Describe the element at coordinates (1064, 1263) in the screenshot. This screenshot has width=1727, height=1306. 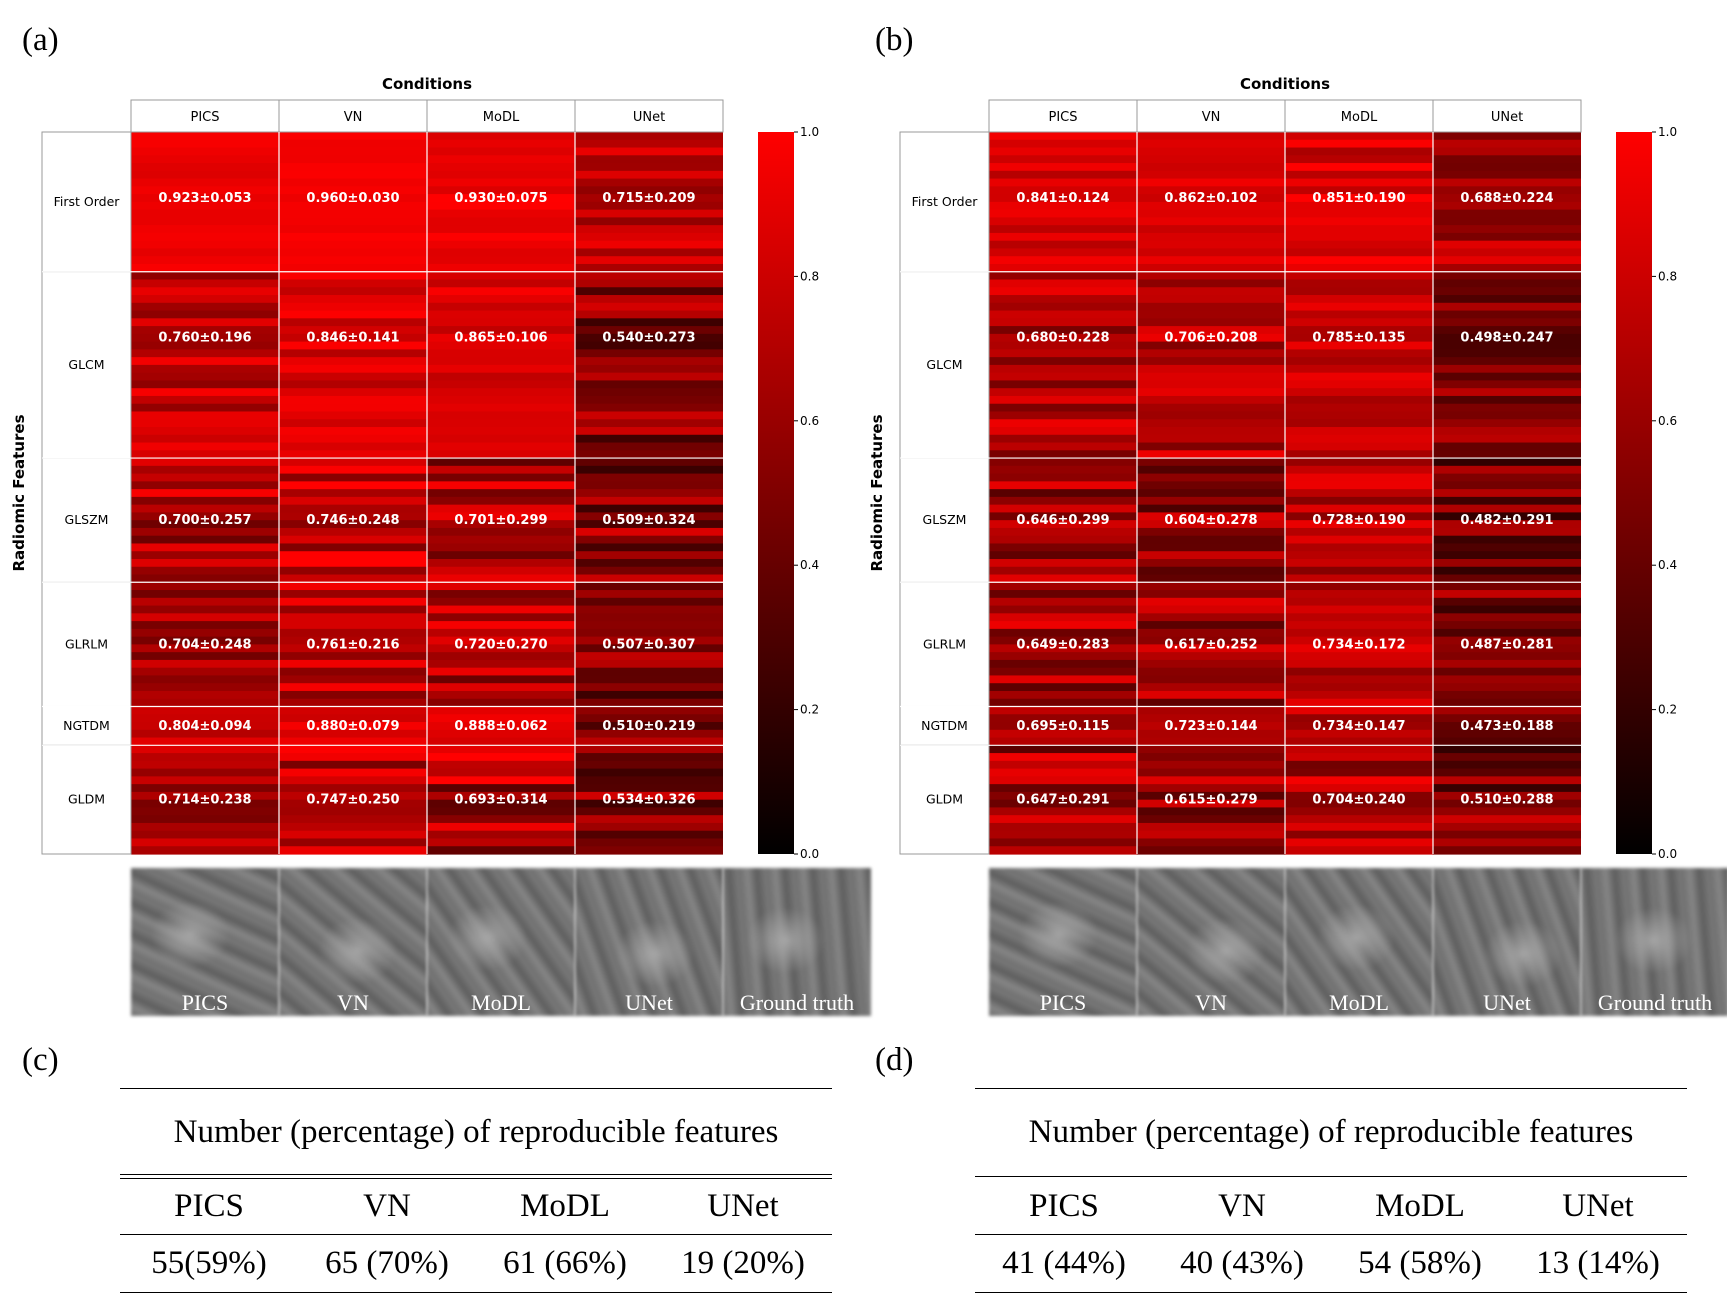
I see `table-cell: 41 (44%)` at that location.